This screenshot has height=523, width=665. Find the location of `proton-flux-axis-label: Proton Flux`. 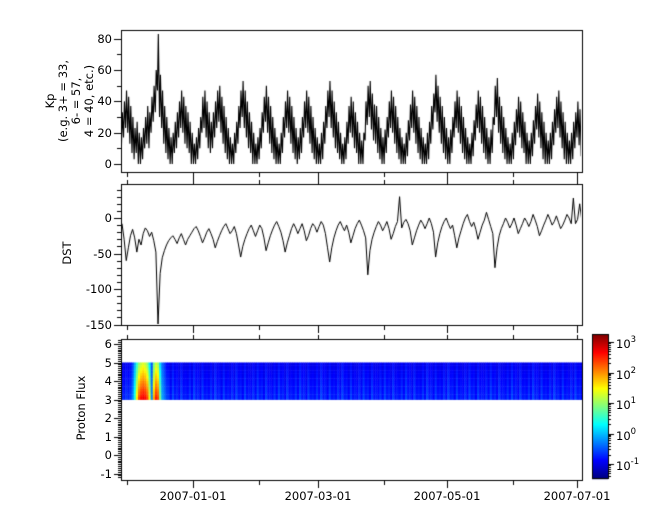

proton-flux-axis-label: Proton Flux is located at coordinates (81, 408).